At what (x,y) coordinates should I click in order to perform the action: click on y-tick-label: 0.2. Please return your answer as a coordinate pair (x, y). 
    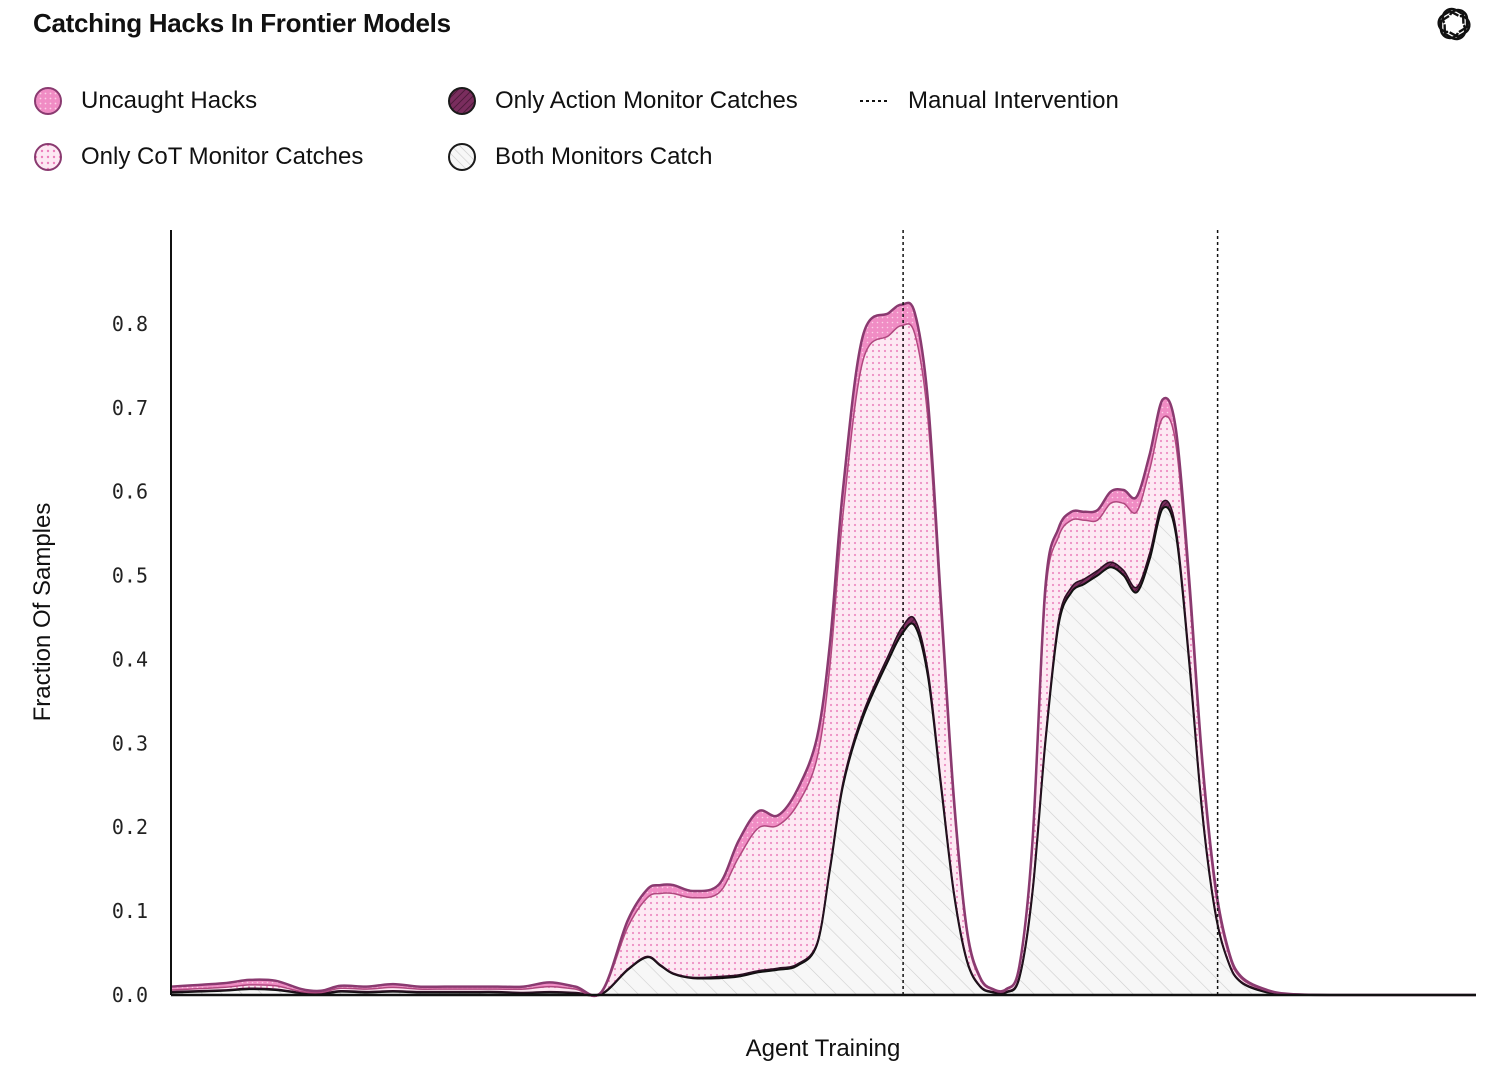
    Looking at the image, I should click on (130, 827).